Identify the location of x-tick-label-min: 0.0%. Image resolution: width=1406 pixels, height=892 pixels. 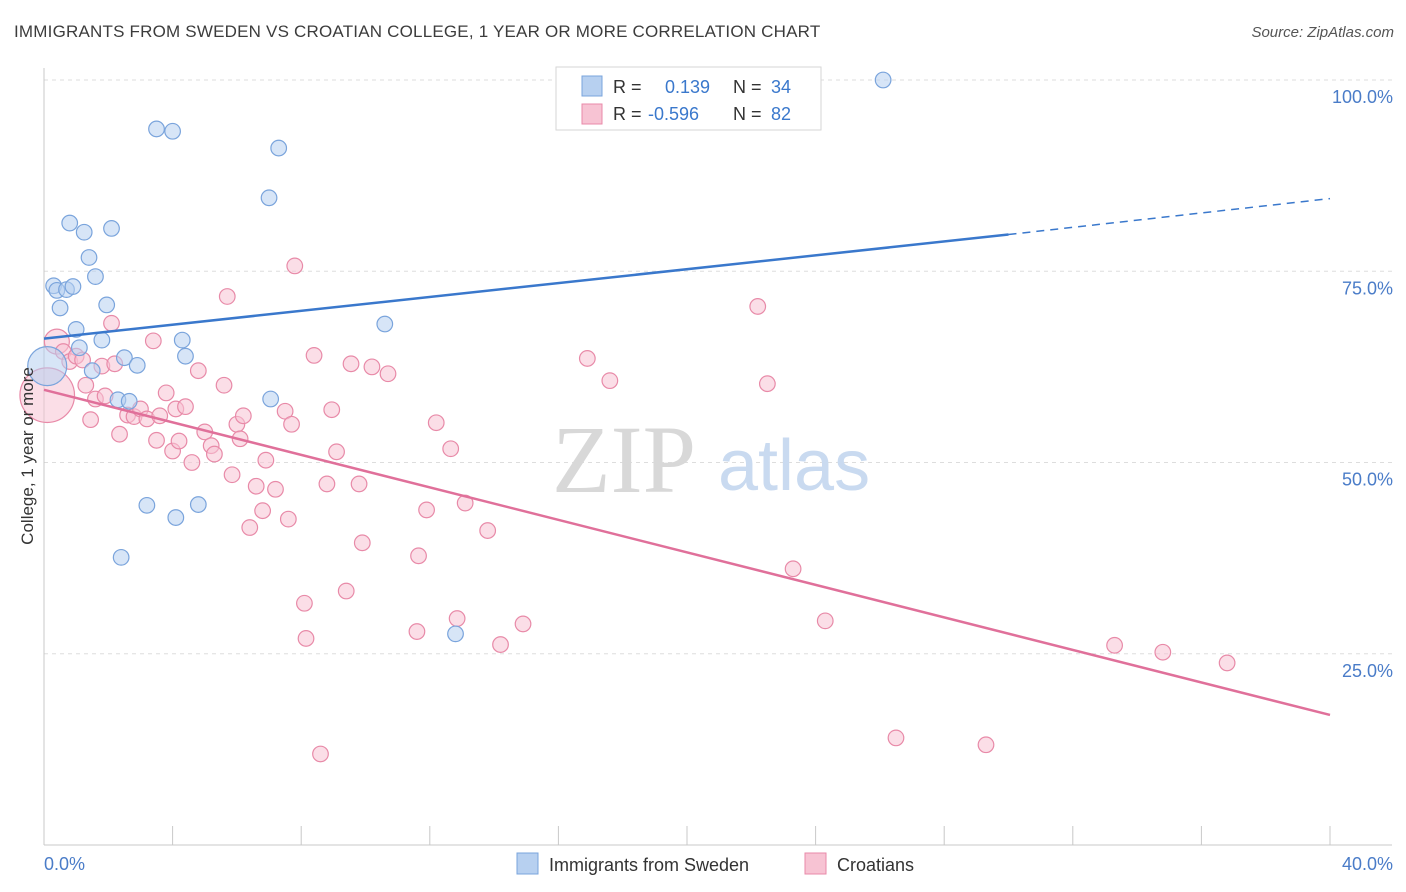
(64, 864).